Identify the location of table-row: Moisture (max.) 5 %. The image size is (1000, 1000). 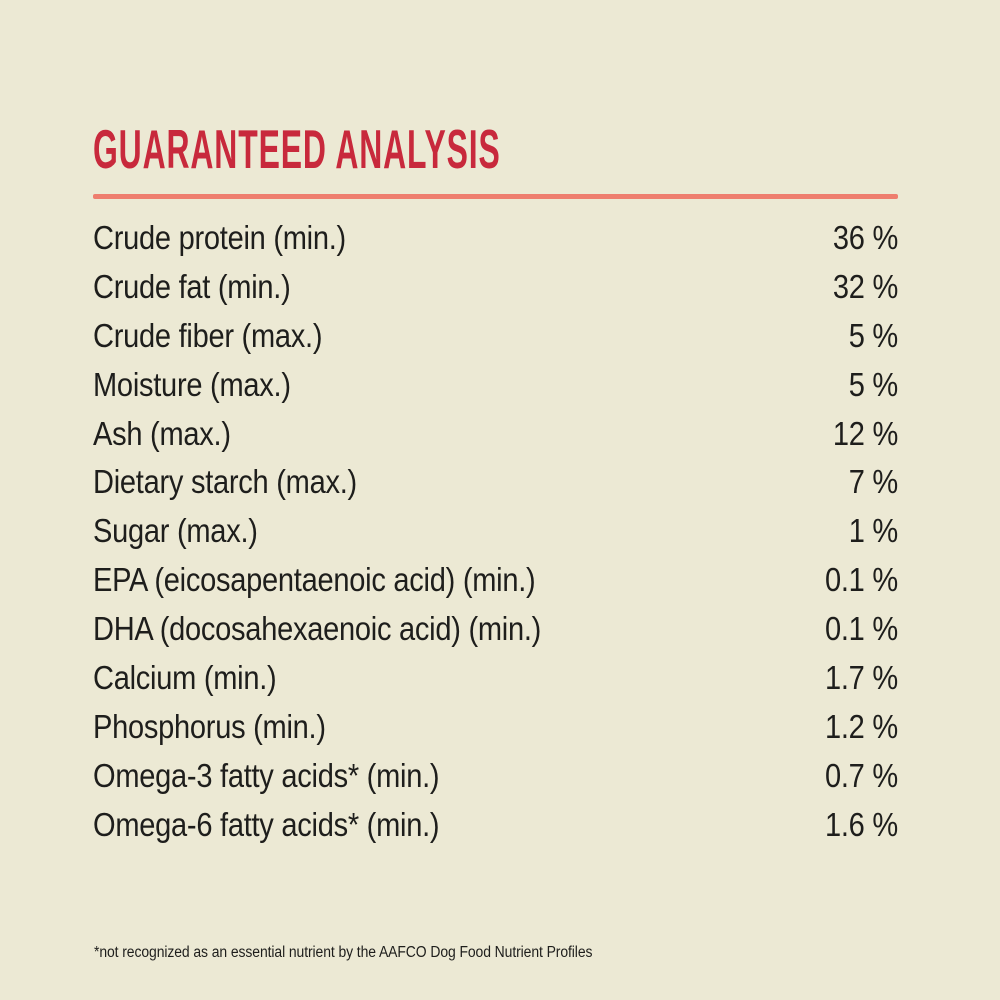
(495, 385).